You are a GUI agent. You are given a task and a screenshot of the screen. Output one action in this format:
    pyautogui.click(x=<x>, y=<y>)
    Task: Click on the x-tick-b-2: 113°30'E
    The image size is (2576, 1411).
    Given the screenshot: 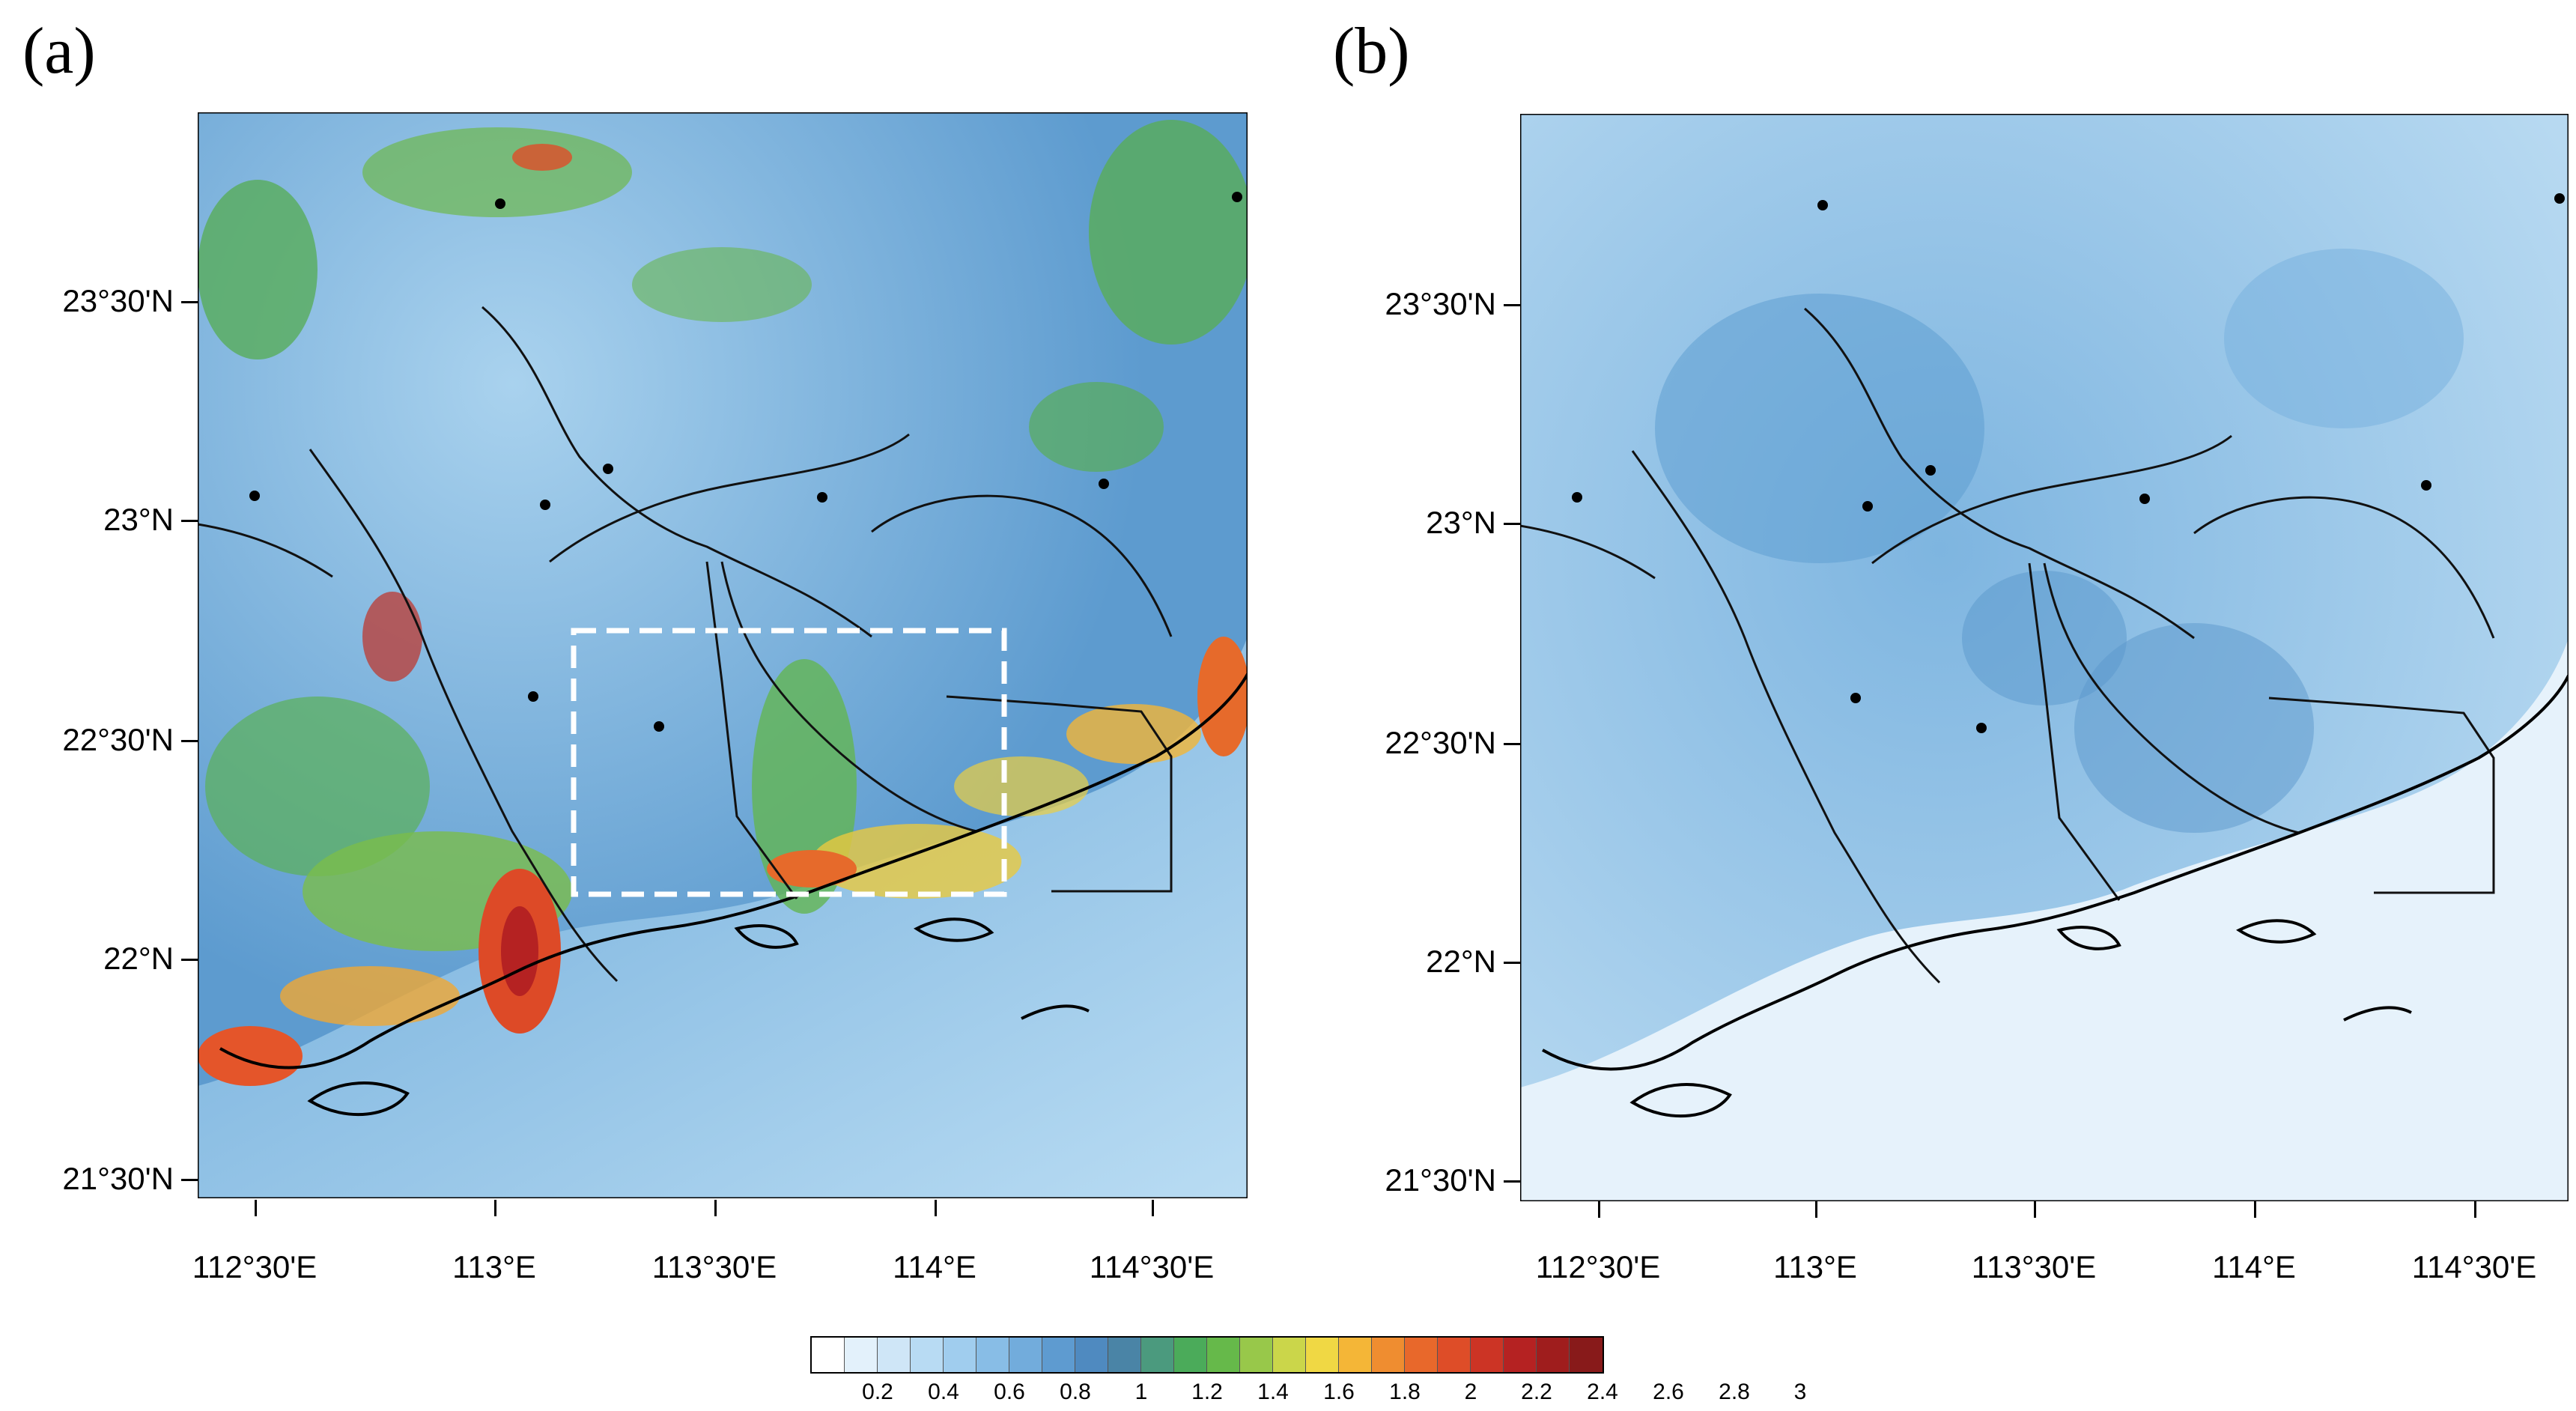 What is the action you would take?
    pyautogui.click(x=2034, y=1266)
    